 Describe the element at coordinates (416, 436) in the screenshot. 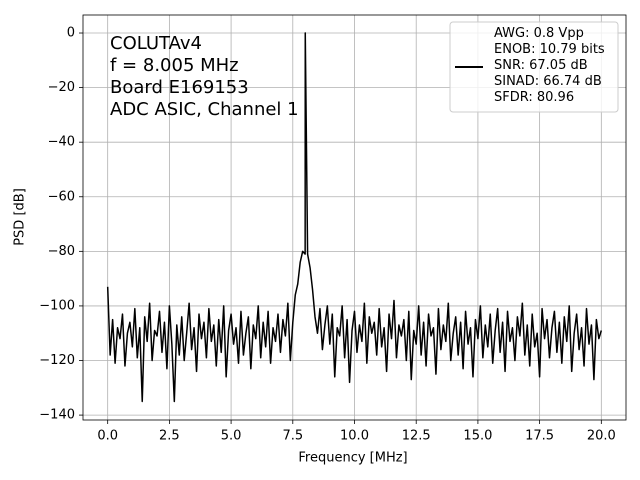

I see `x-tick-label: 12.5` at that location.